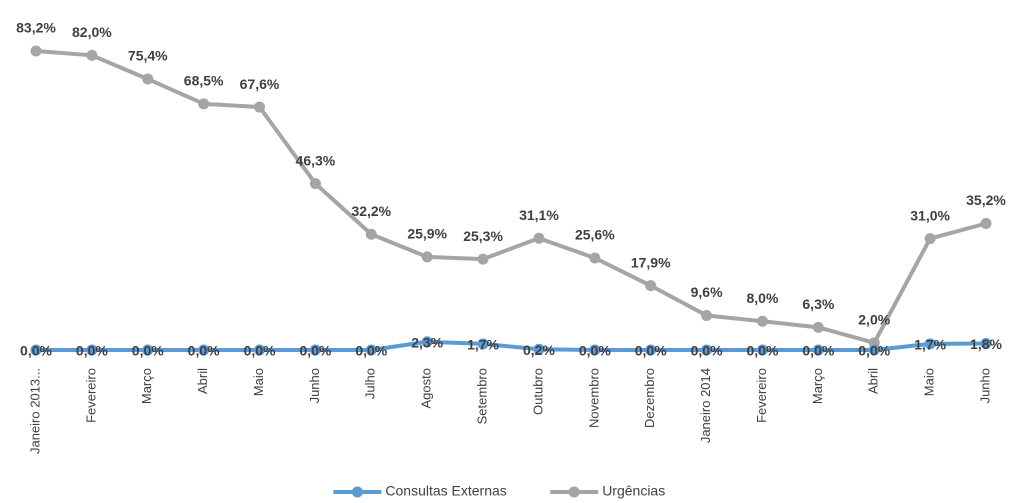  Describe the element at coordinates (818, 304) in the screenshot. I see `data-label: 6,3%` at that location.